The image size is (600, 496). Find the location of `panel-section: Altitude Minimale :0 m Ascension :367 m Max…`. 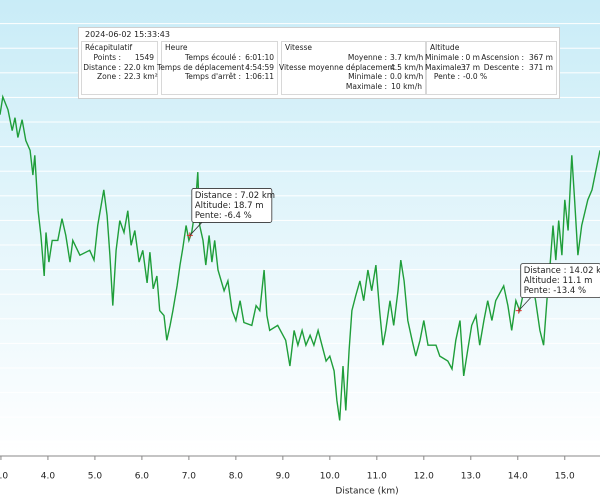

panel-section: Altitude Minimale :0 m Ascension :367 m Max… is located at coordinates (491, 68).